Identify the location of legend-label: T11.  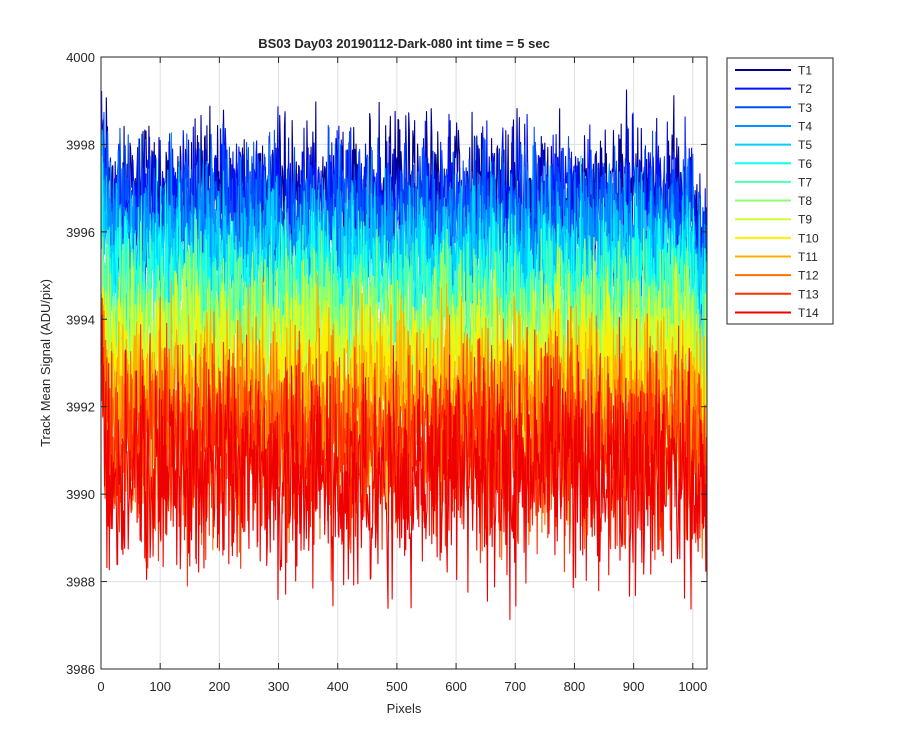
(808, 257).